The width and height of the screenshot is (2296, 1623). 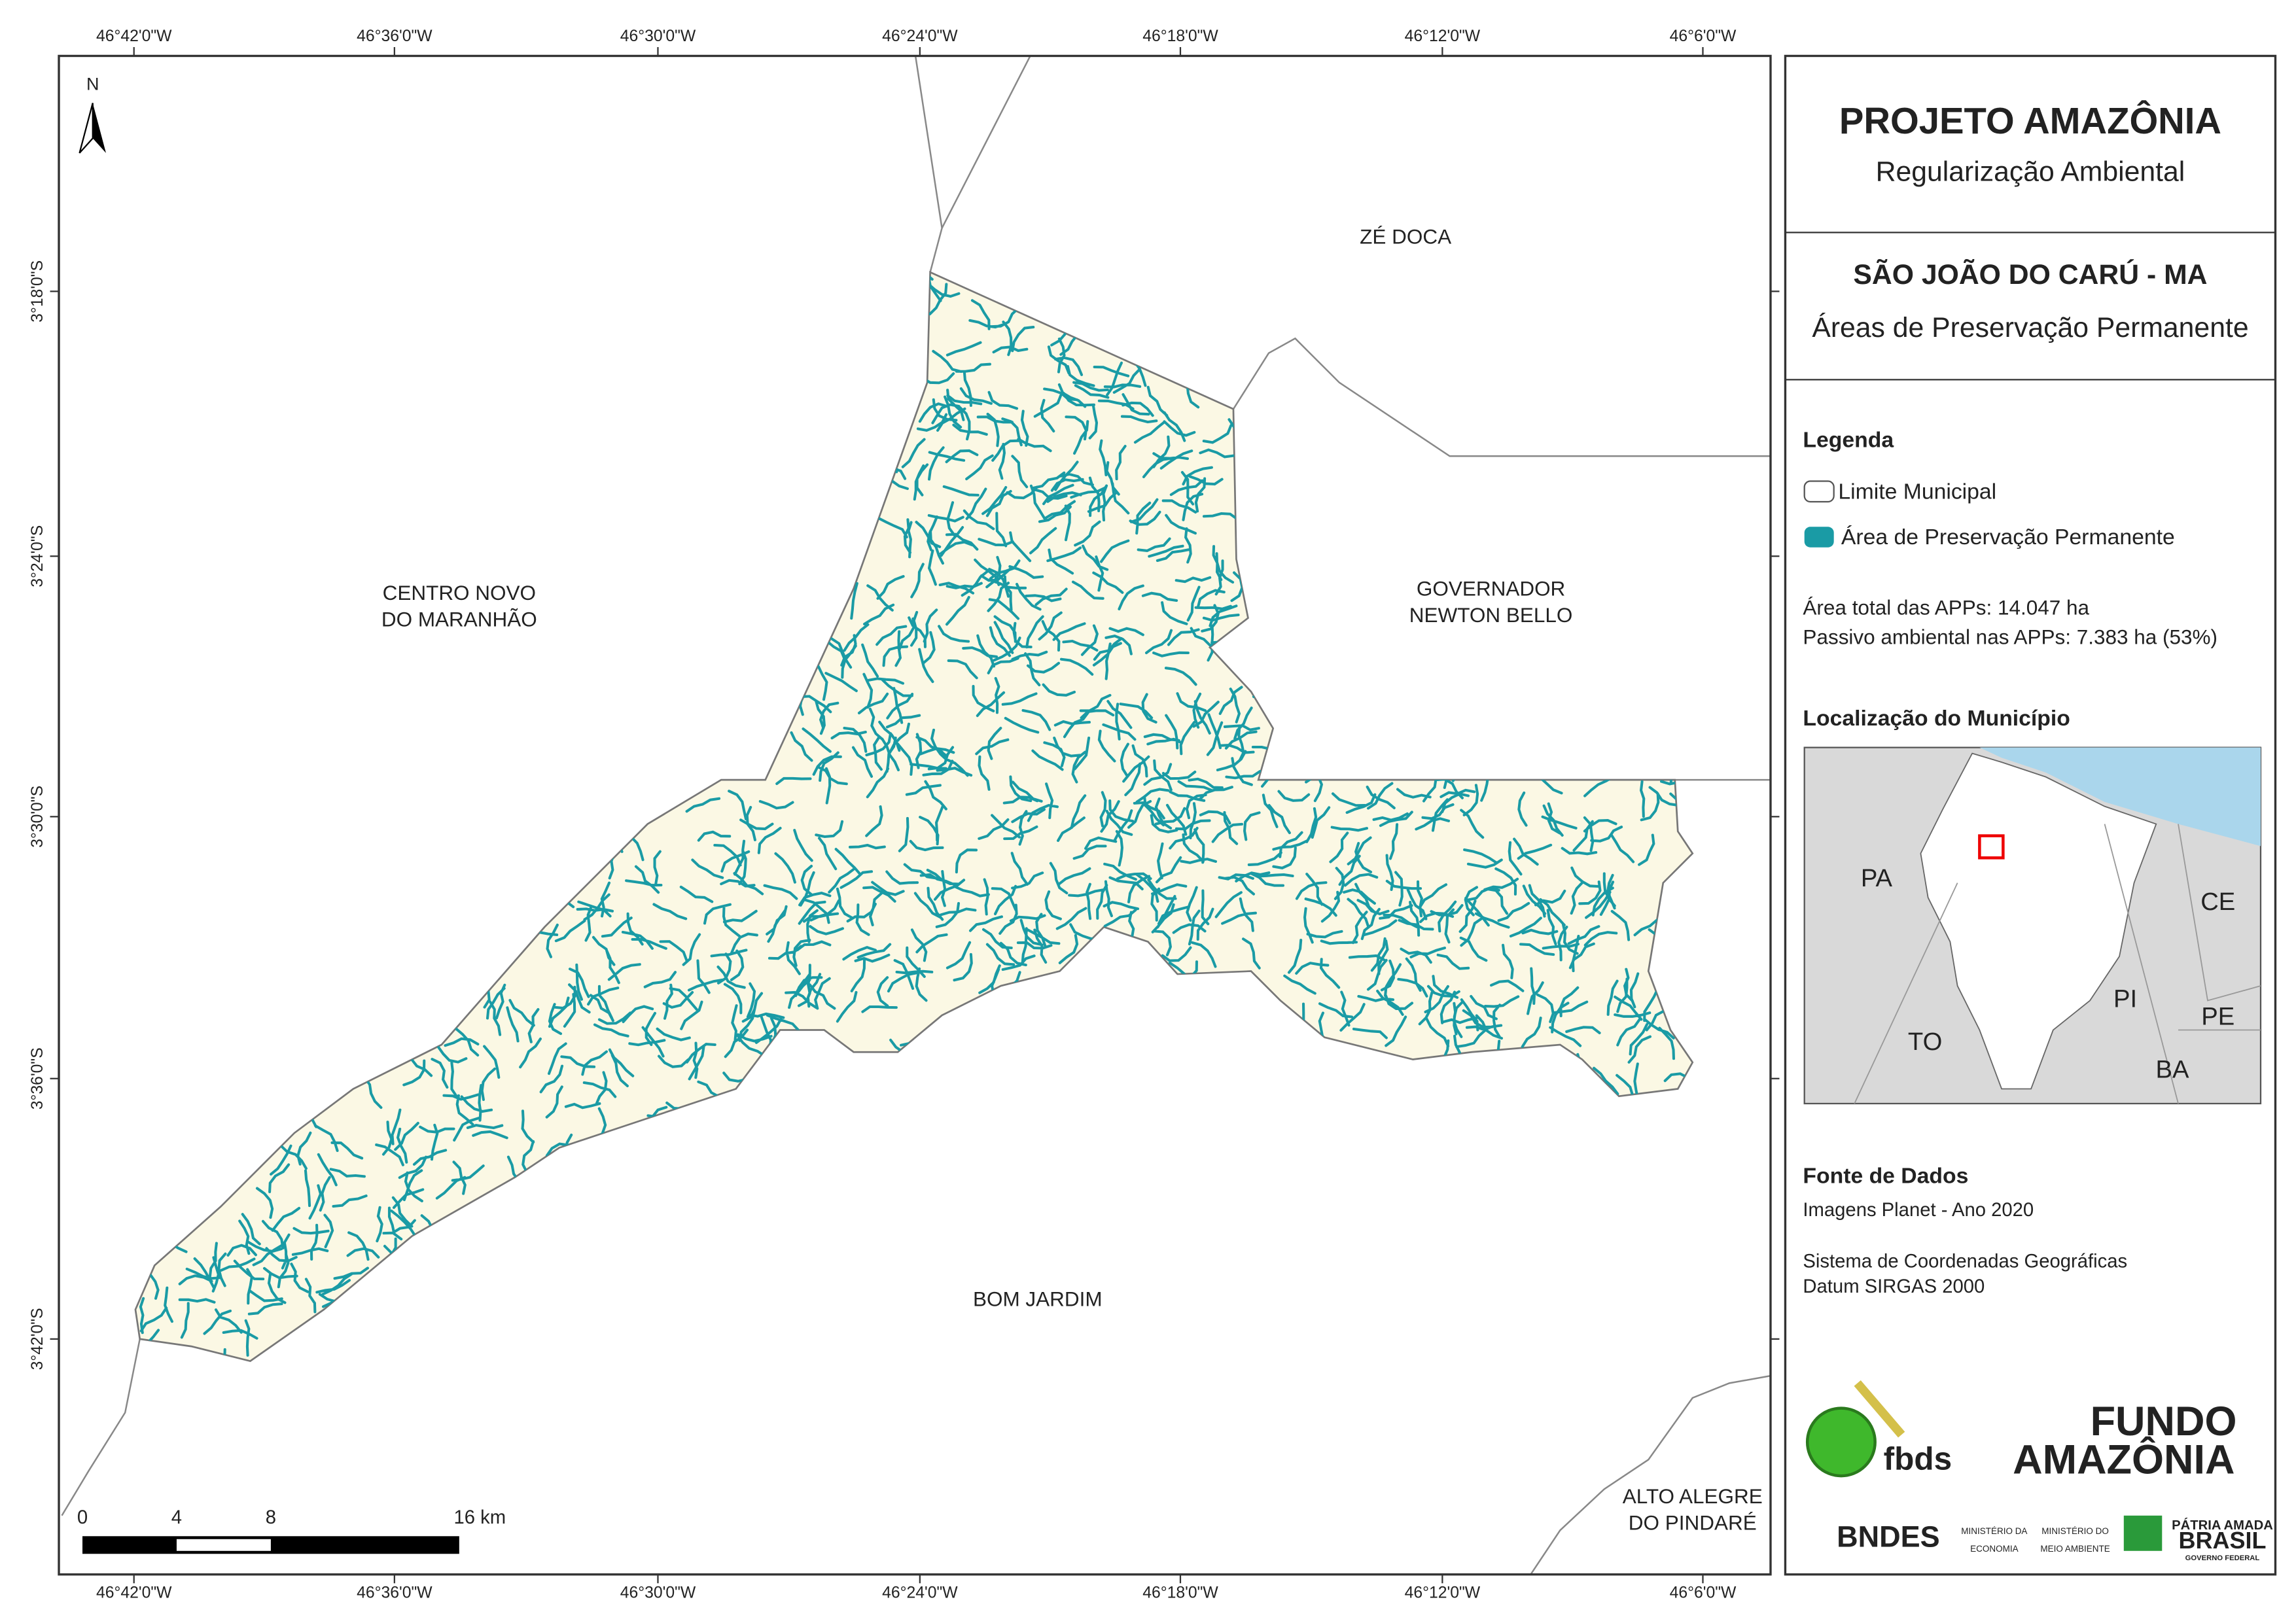 What do you see at coordinates (1994, 1549) in the screenshot?
I see `logo-text: ECONOMIA` at bounding box center [1994, 1549].